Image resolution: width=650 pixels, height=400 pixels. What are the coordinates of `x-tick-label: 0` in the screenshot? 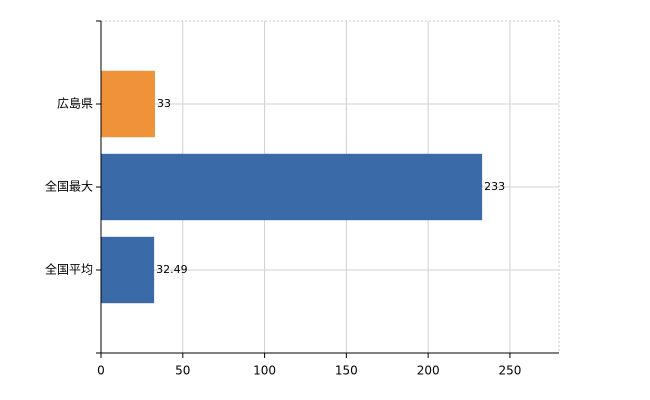 It's located at (101, 371).